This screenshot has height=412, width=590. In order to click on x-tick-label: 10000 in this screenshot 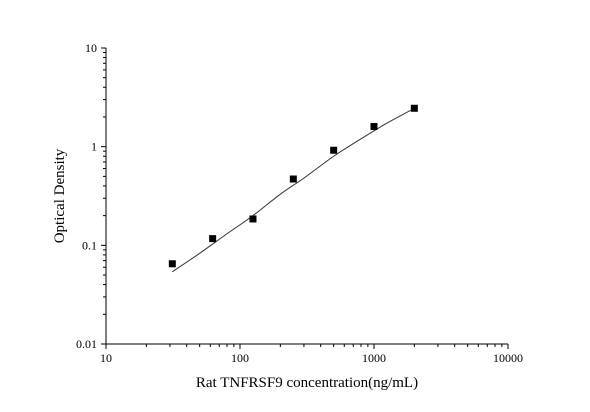, I will do `click(508, 358)`.